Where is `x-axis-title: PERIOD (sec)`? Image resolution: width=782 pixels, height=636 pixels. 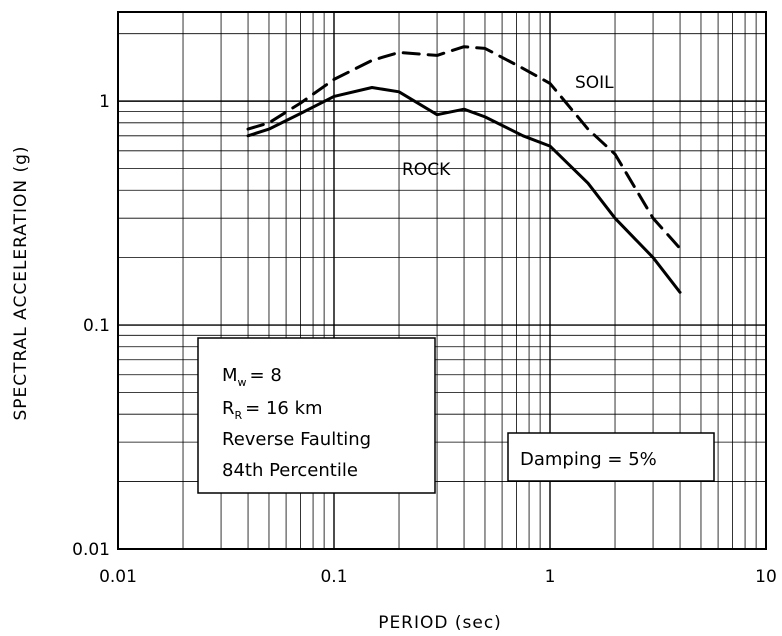 x-axis-title: PERIOD (sec) is located at coordinates (440, 623).